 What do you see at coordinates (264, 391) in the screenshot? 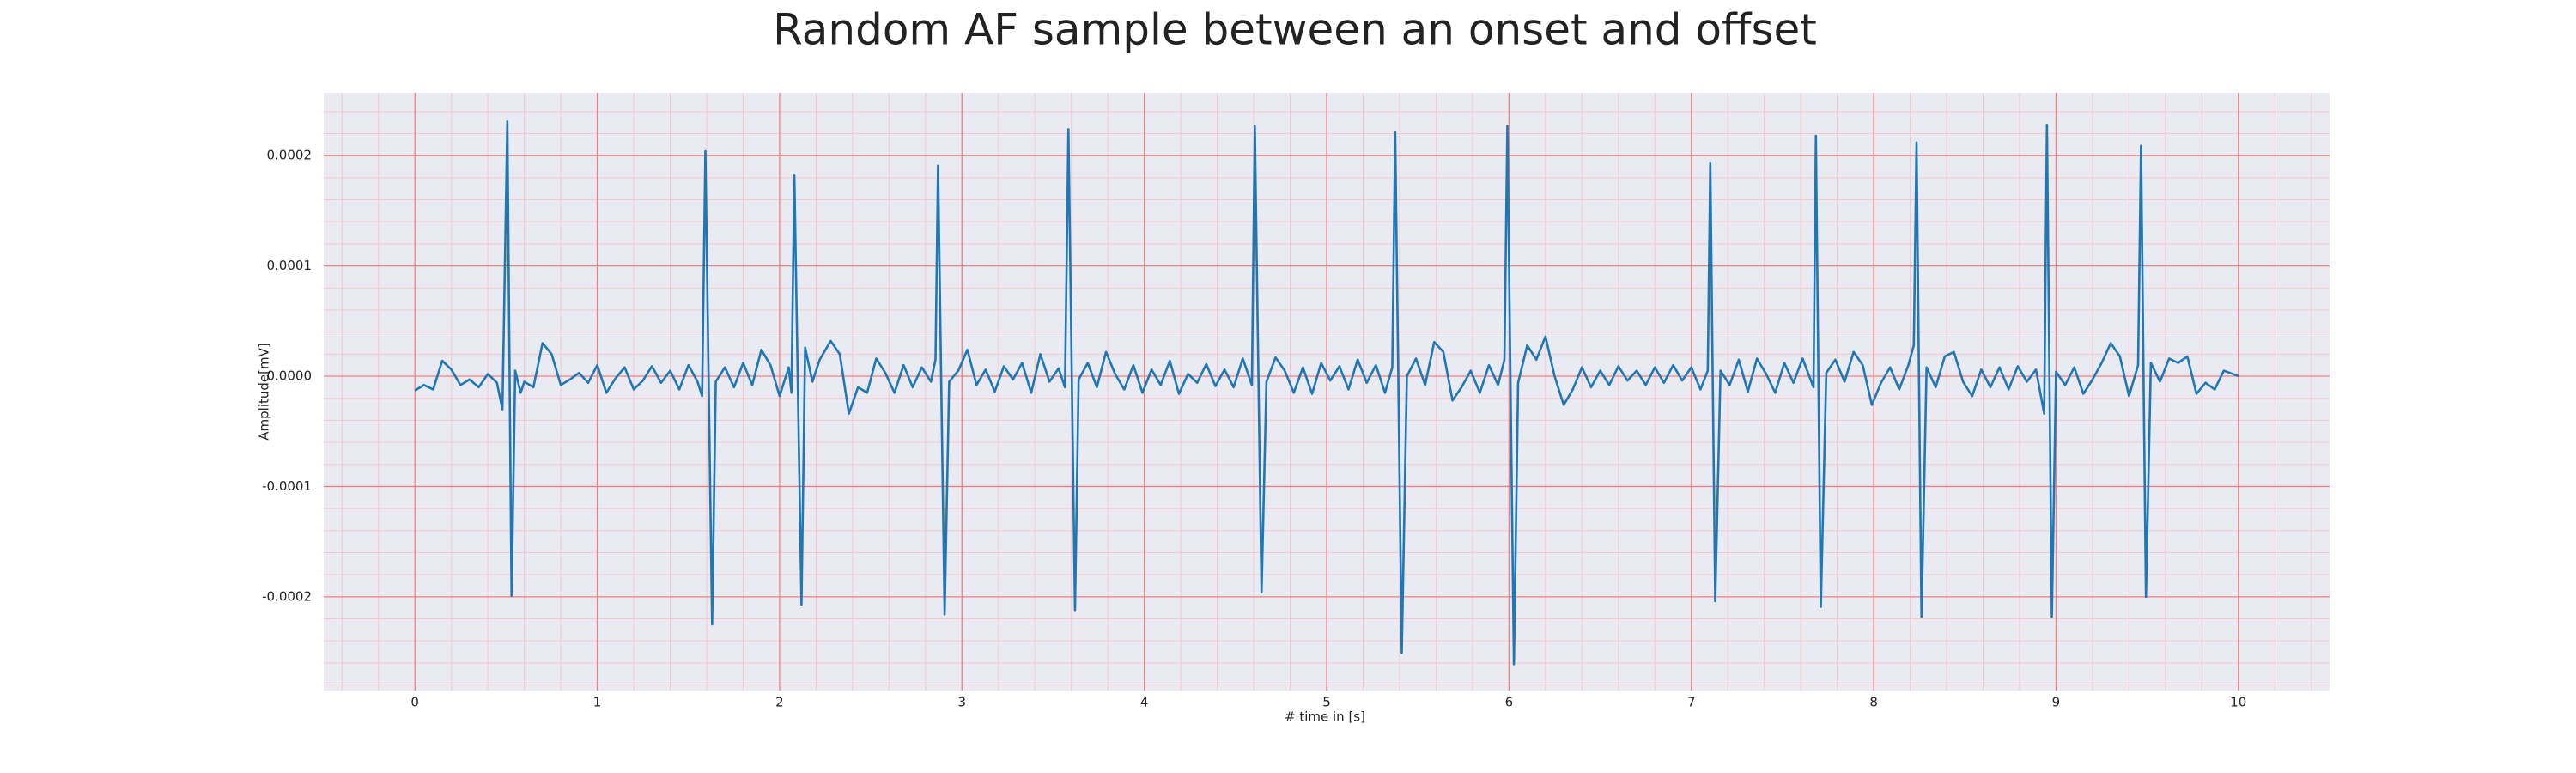
I see `y-axis-label: Amplitude[mV]` at bounding box center [264, 391].